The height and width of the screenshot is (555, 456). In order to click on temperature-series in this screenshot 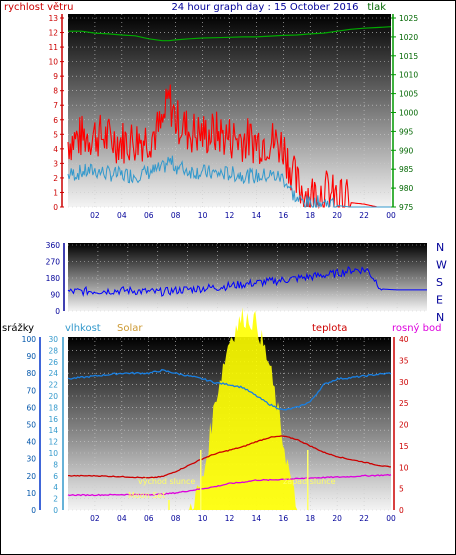, I will do `click(230, 457)`.